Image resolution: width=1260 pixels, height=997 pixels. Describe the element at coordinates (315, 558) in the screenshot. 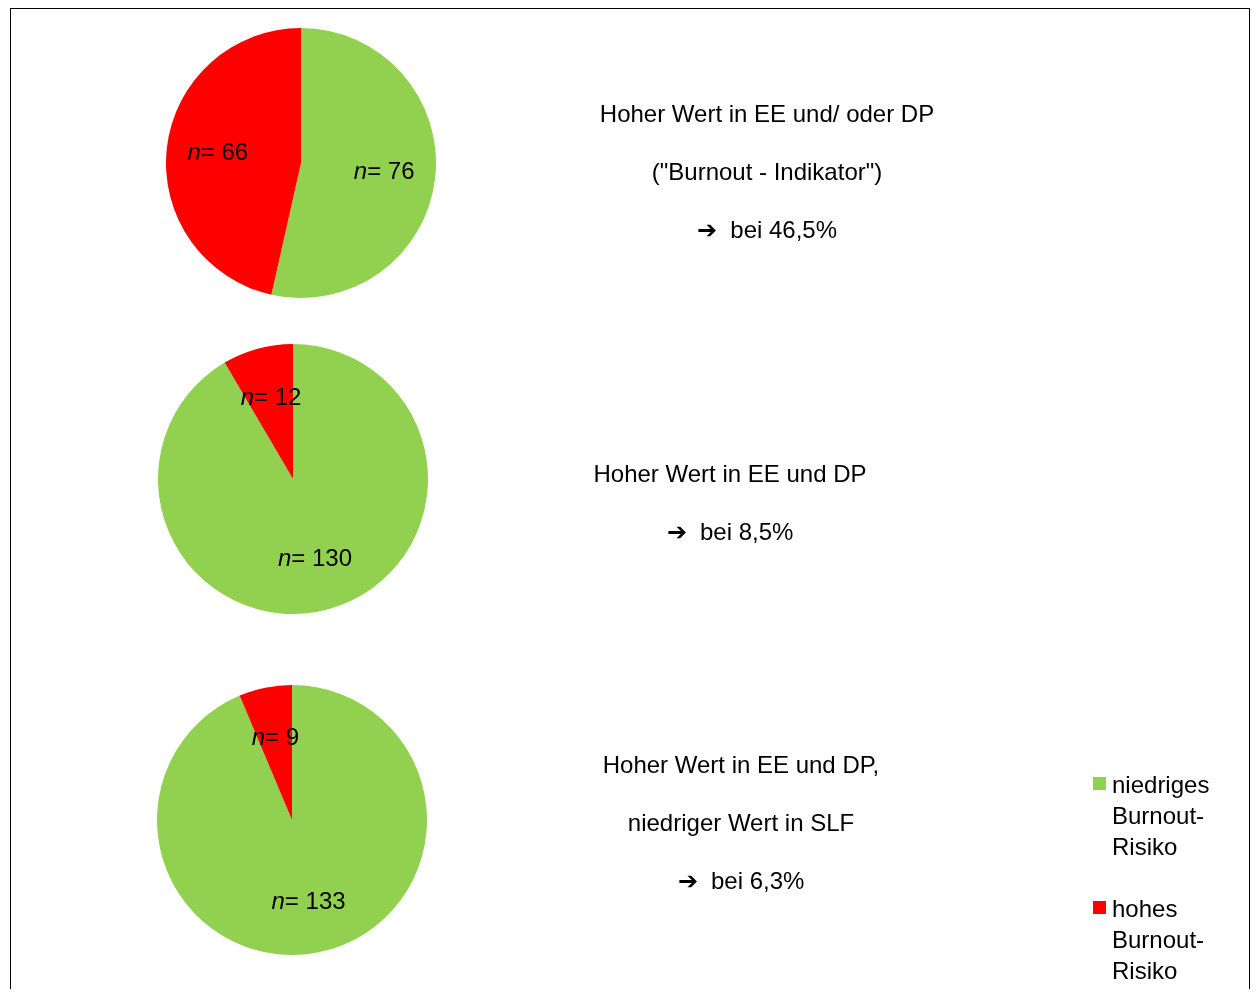

I see `data-label: n= 130` at that location.